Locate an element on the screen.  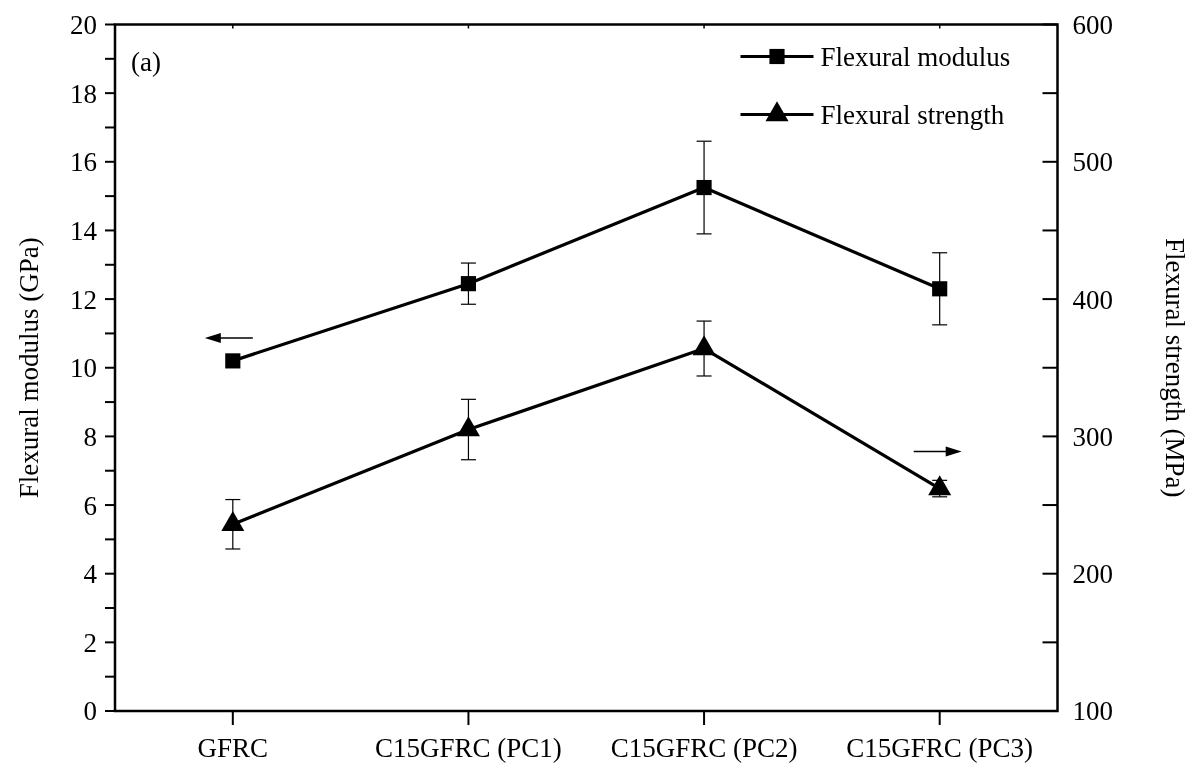
y-axis-title: Flexural modulus (GPa) is located at coordinates (29, 368).